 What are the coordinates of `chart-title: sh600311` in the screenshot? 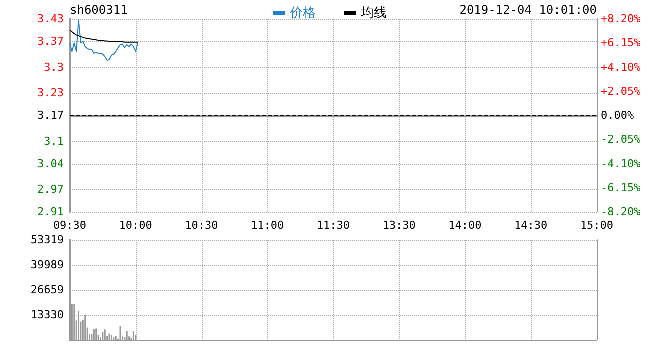 It's located at (99, 10).